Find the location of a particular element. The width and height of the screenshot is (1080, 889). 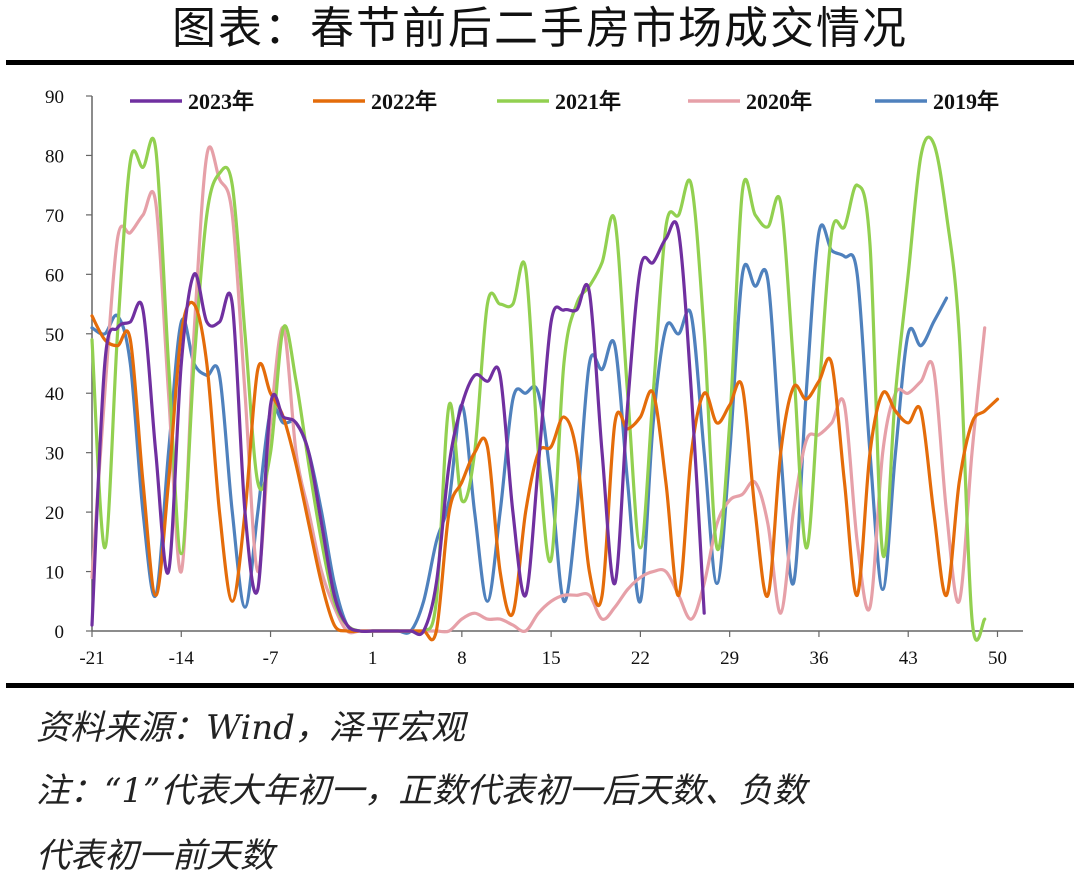

legend-label: 2019年 is located at coordinates (966, 101).